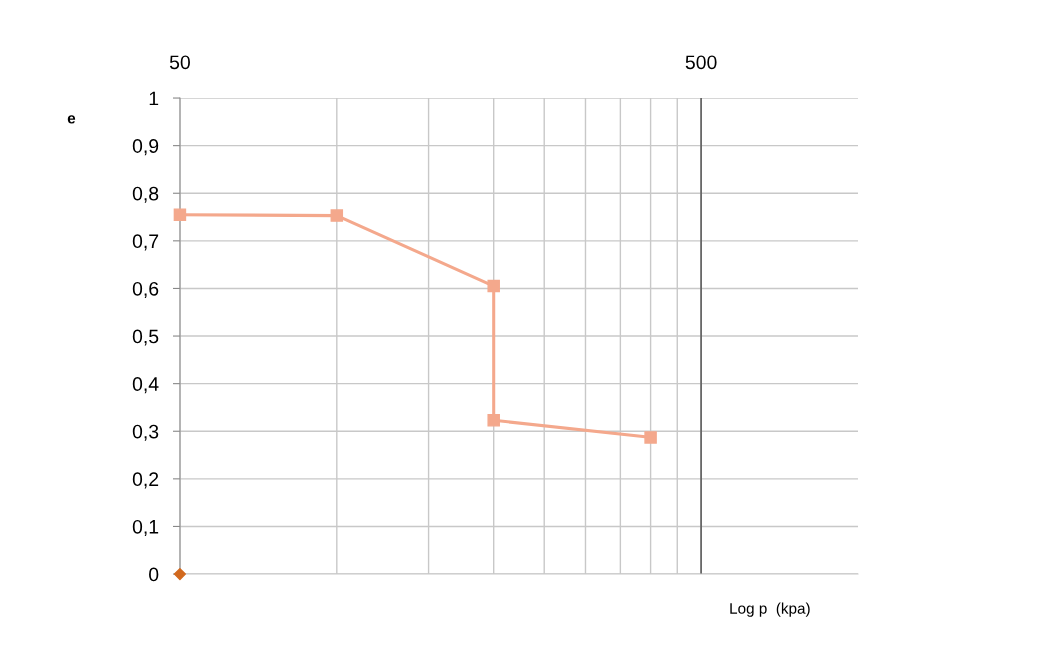  What do you see at coordinates (145, 432) in the screenshot?
I see `y-tick-label: 0,3` at bounding box center [145, 432].